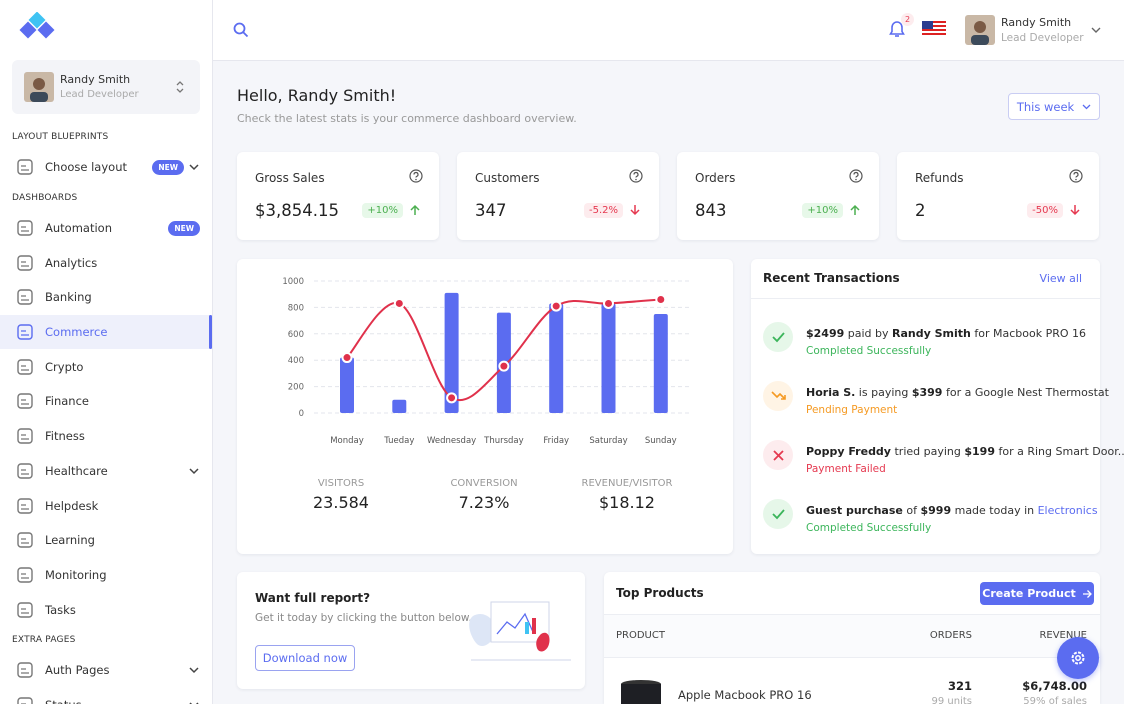  What do you see at coordinates (106, 228) in the screenshot?
I see `nav-item: Automation NEW` at bounding box center [106, 228].